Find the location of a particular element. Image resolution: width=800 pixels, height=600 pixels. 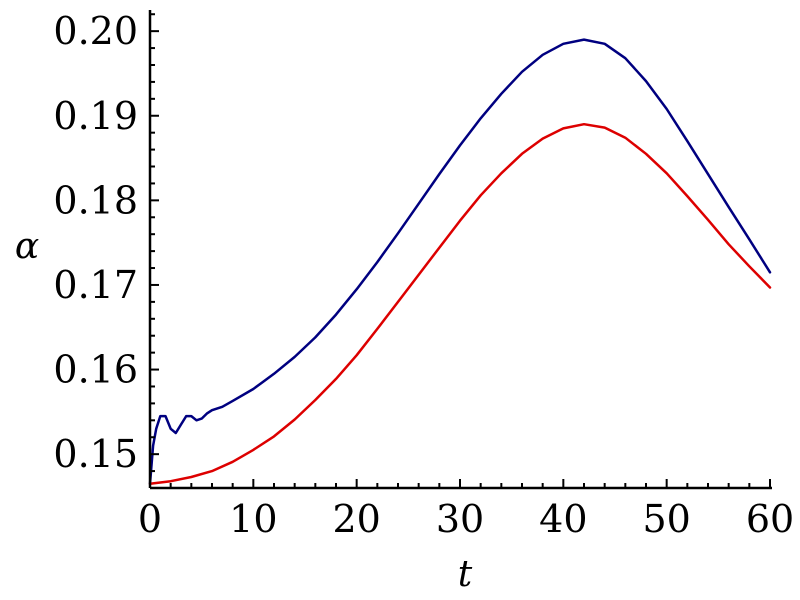

x-tick-label: 50 is located at coordinates (666, 519).